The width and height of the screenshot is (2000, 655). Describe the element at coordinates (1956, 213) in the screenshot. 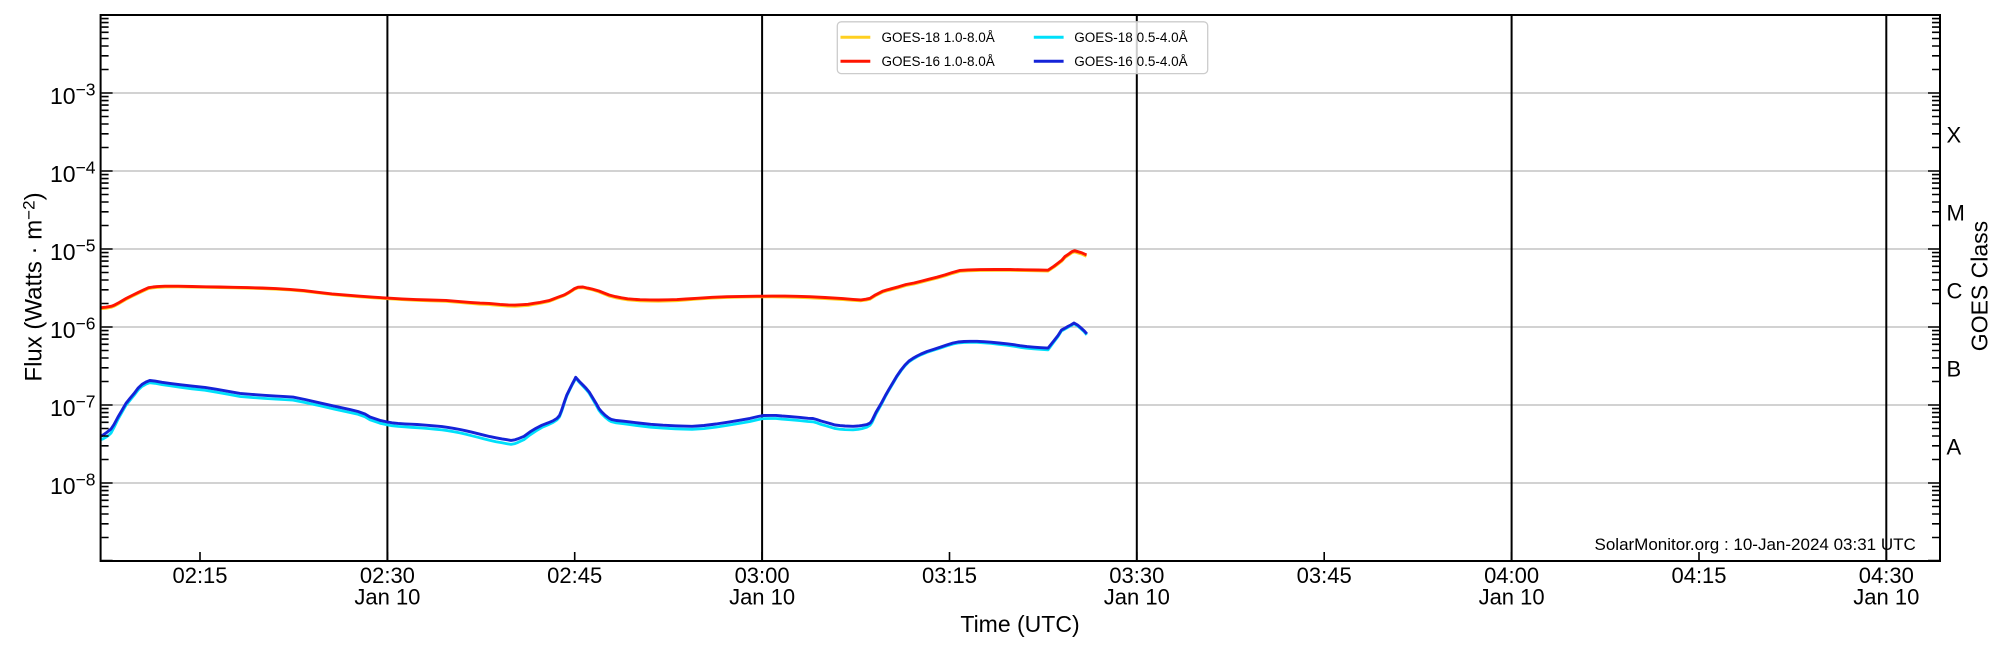

I see `svg-text: M` at that location.